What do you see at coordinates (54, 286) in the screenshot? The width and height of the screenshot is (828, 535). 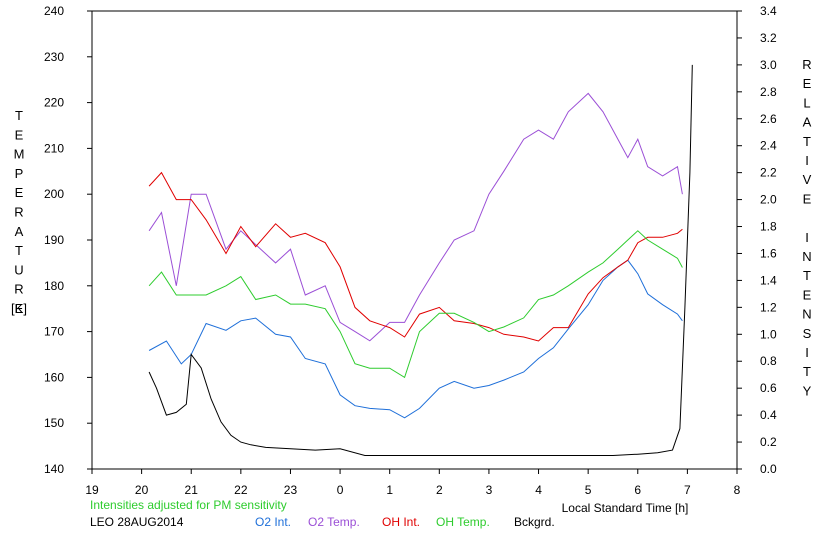 I see `left-tick-label: 180` at bounding box center [54, 286].